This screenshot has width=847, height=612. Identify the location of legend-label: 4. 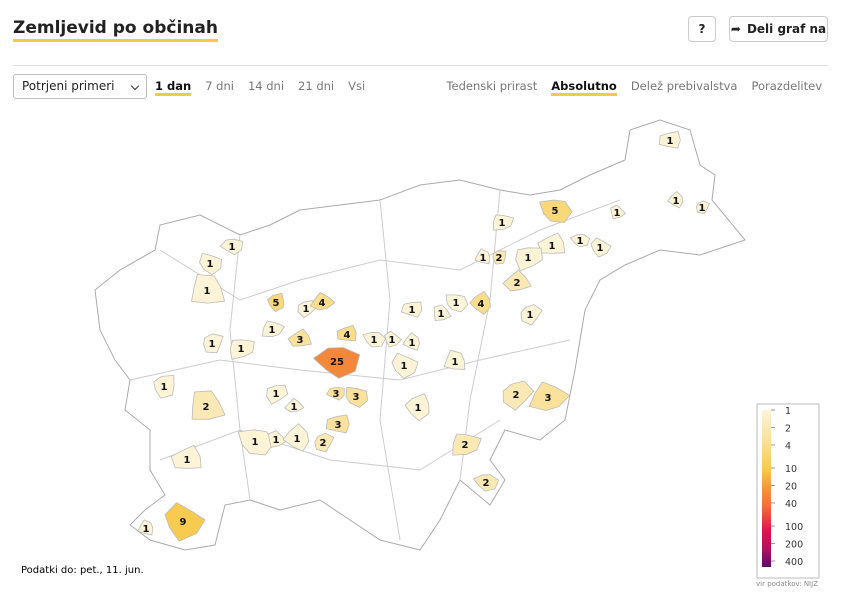
(788, 446).